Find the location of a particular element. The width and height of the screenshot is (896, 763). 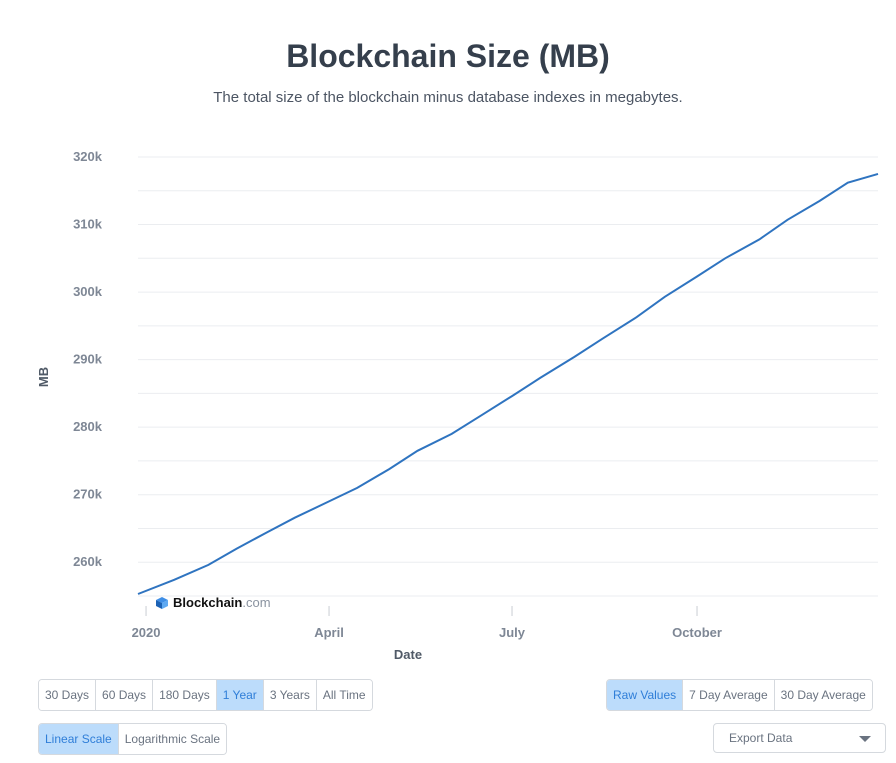

x-tick-label: 2020 is located at coordinates (146, 632).